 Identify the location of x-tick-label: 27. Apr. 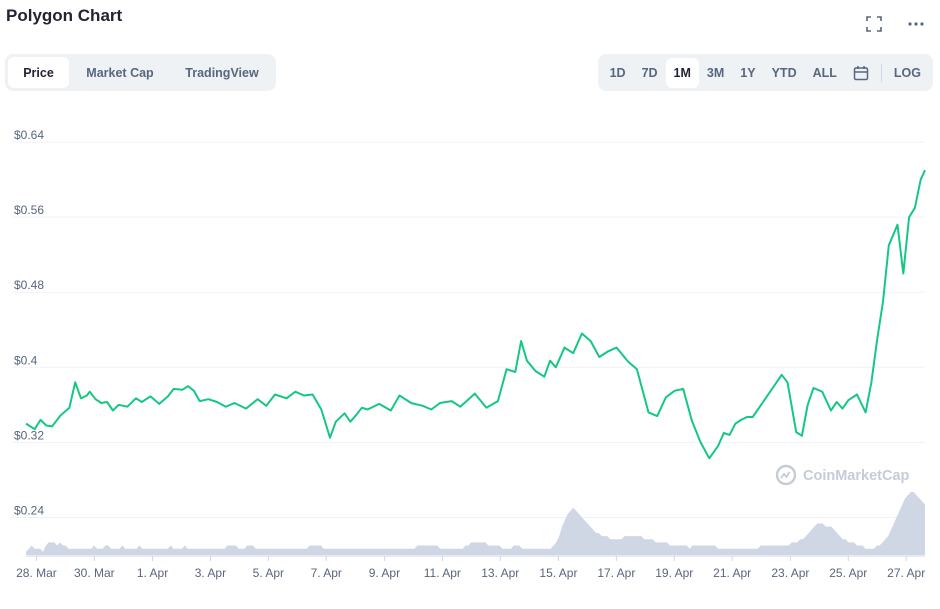
(906, 573).